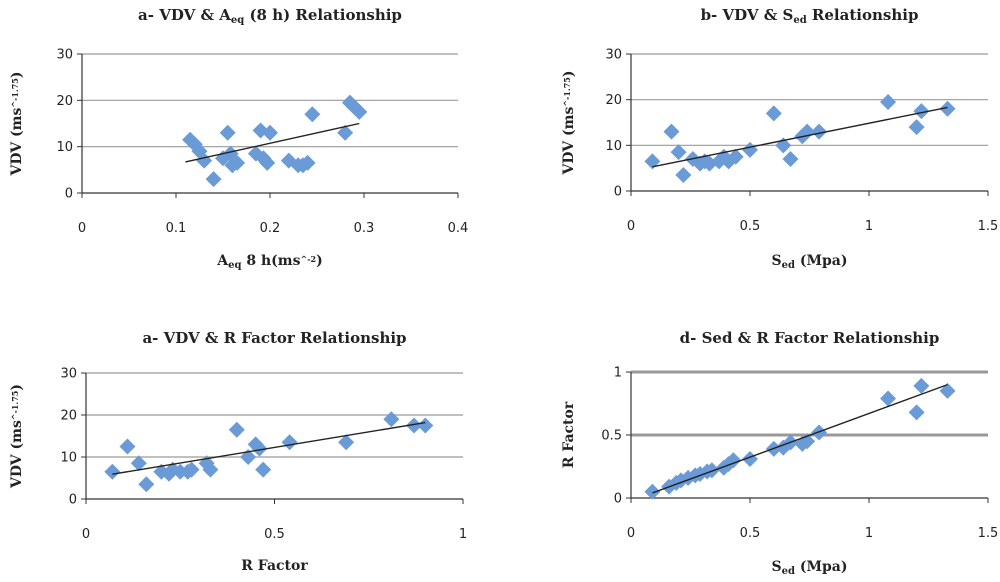 The width and height of the screenshot is (1000, 582). Describe the element at coordinates (270, 228) in the screenshot. I see `x-tick-label: 0.2` at that location.